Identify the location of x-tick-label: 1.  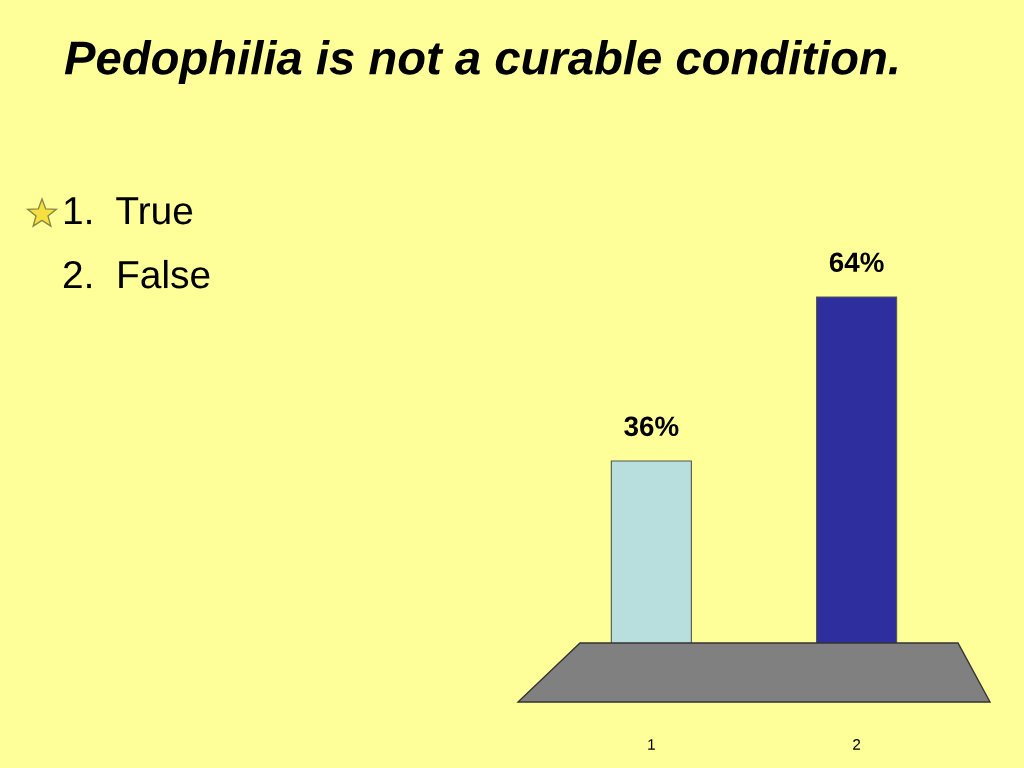
(651, 744).